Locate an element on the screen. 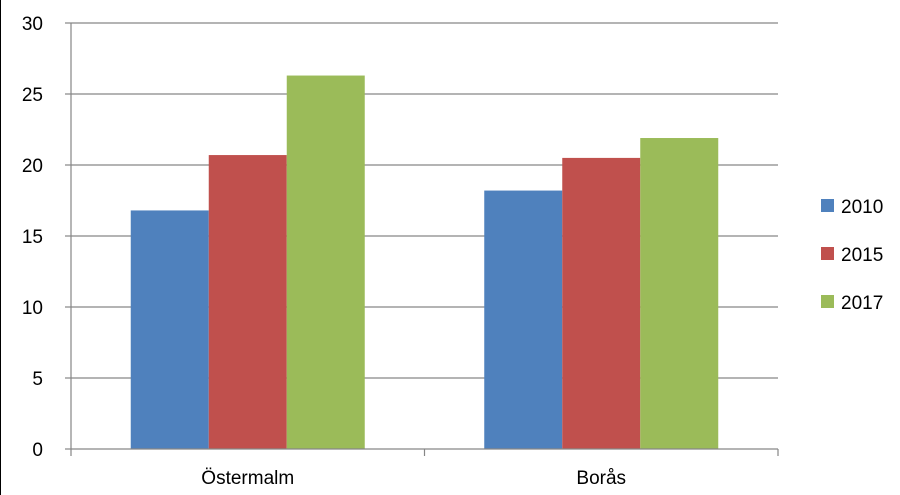 The height and width of the screenshot is (495, 900). y-tick-label: 30 is located at coordinates (32, 24).